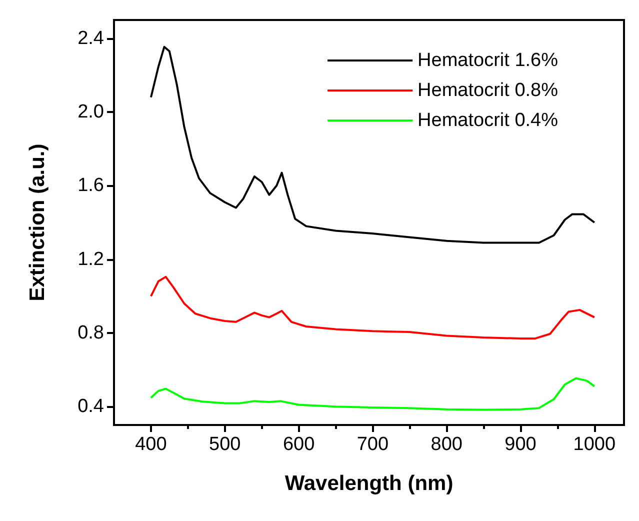 The height and width of the screenshot is (521, 639). Describe the element at coordinates (372, 444) in the screenshot. I see `x-tick-label: 700` at that location.